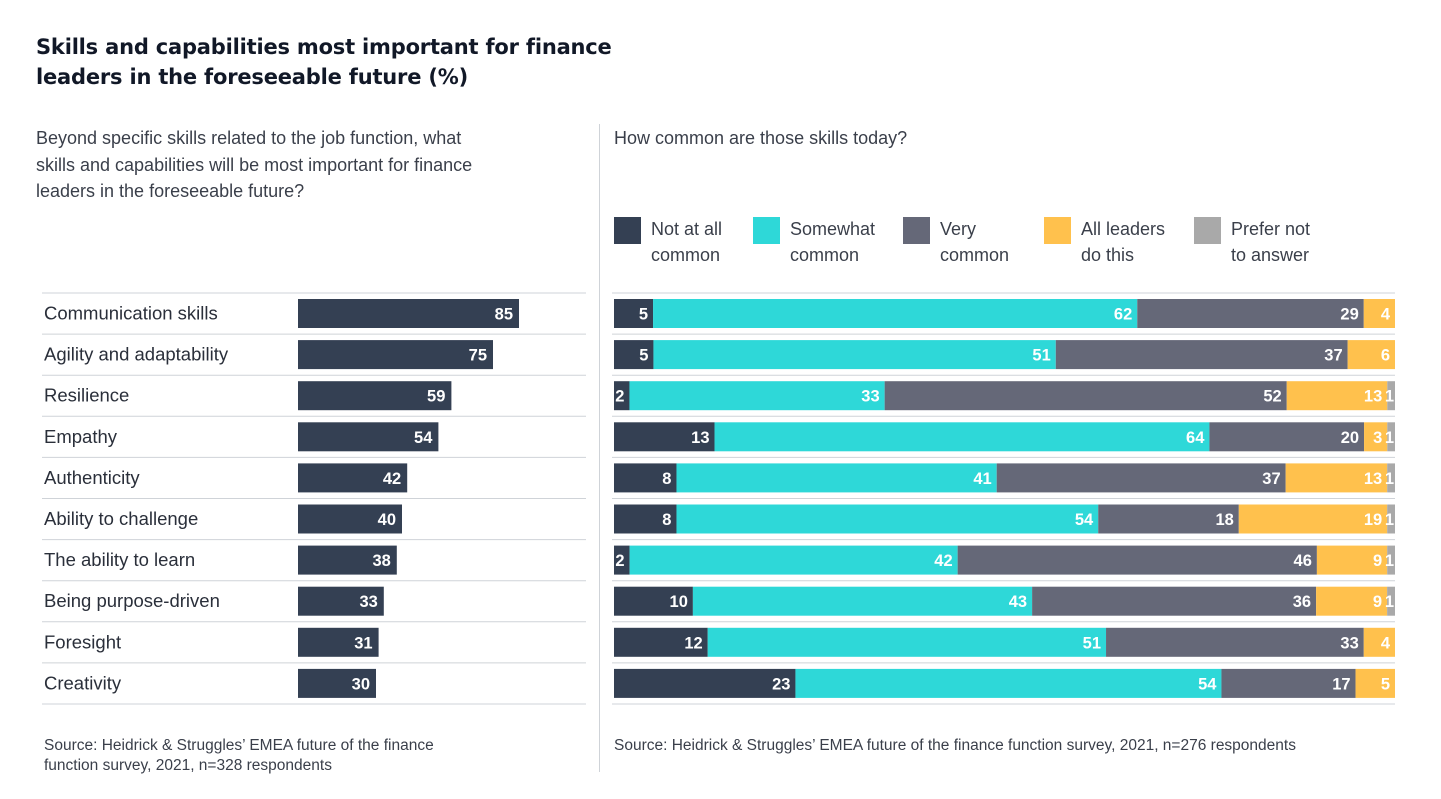 The width and height of the screenshot is (1441, 799). I want to click on data-label: 19, so click(1373, 520).